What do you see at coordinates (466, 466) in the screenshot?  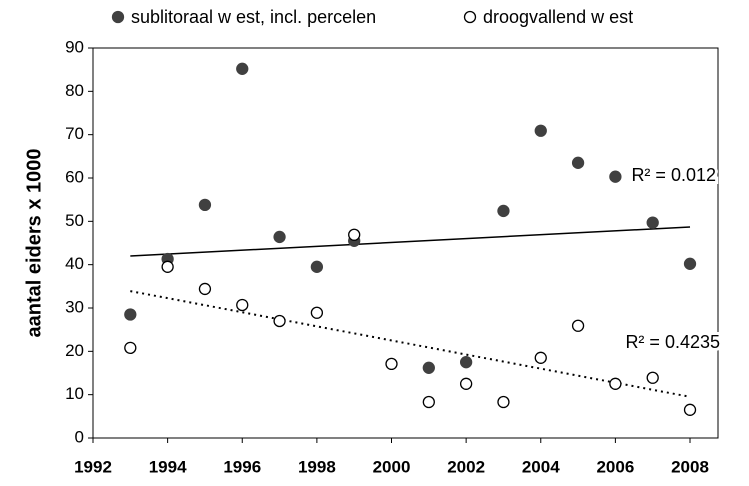 I see `x-tick-label: 2002` at bounding box center [466, 466].